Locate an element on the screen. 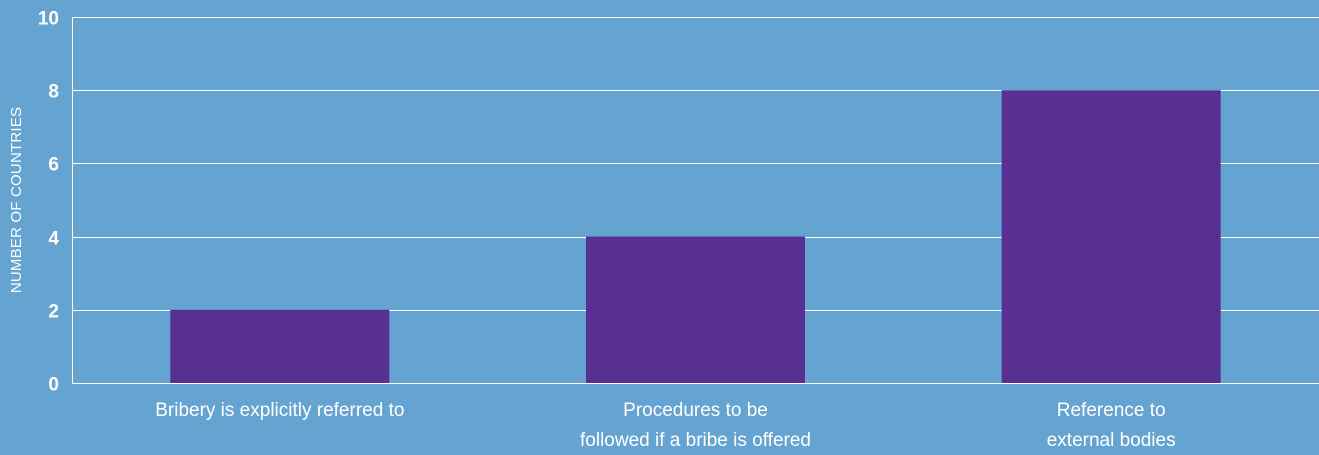  y-tick-labels: 0 2 4 6 8 10 is located at coordinates (49, 202).